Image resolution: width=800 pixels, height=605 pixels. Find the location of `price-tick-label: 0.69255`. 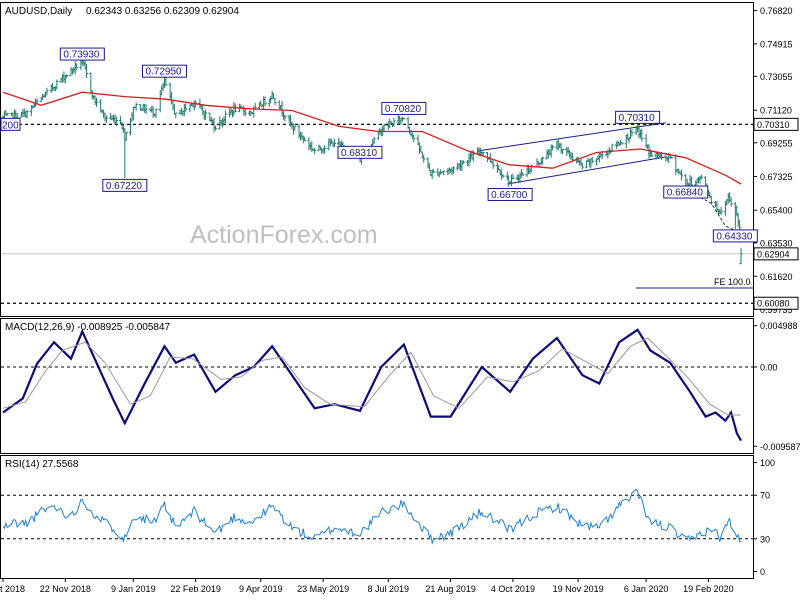

price-tick-label: 0.69255 is located at coordinates (776, 143).